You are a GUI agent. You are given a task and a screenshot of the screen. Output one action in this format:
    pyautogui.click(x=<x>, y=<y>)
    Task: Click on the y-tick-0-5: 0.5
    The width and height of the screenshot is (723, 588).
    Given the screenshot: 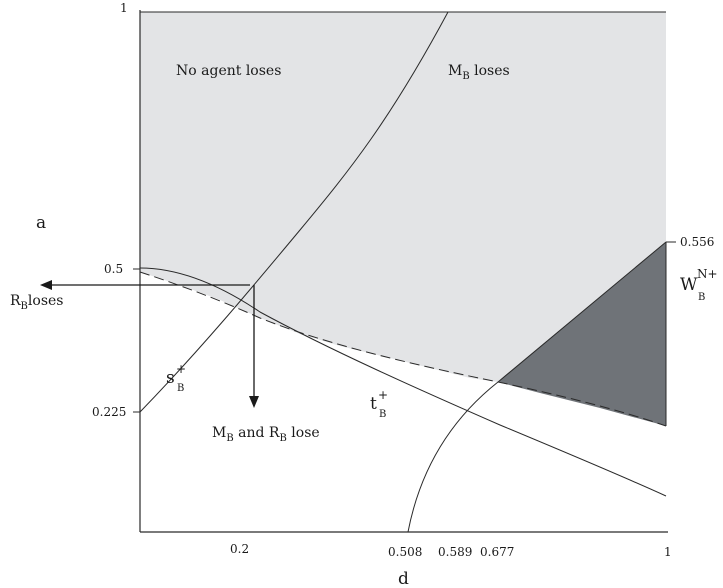 What is the action you would take?
    pyautogui.click(x=113, y=269)
    